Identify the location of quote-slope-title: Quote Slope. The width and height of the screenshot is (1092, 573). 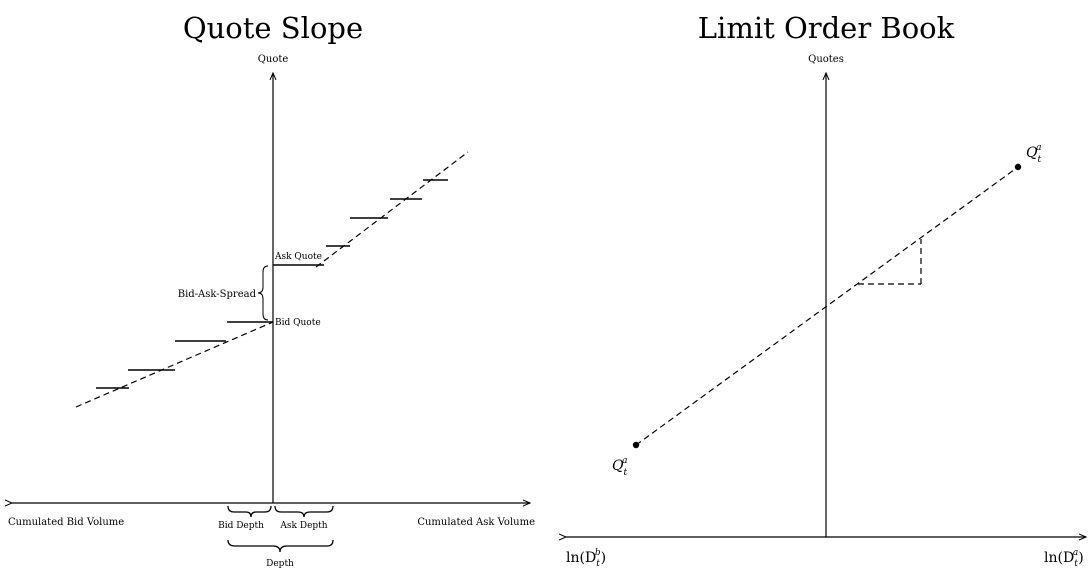
(273, 28).